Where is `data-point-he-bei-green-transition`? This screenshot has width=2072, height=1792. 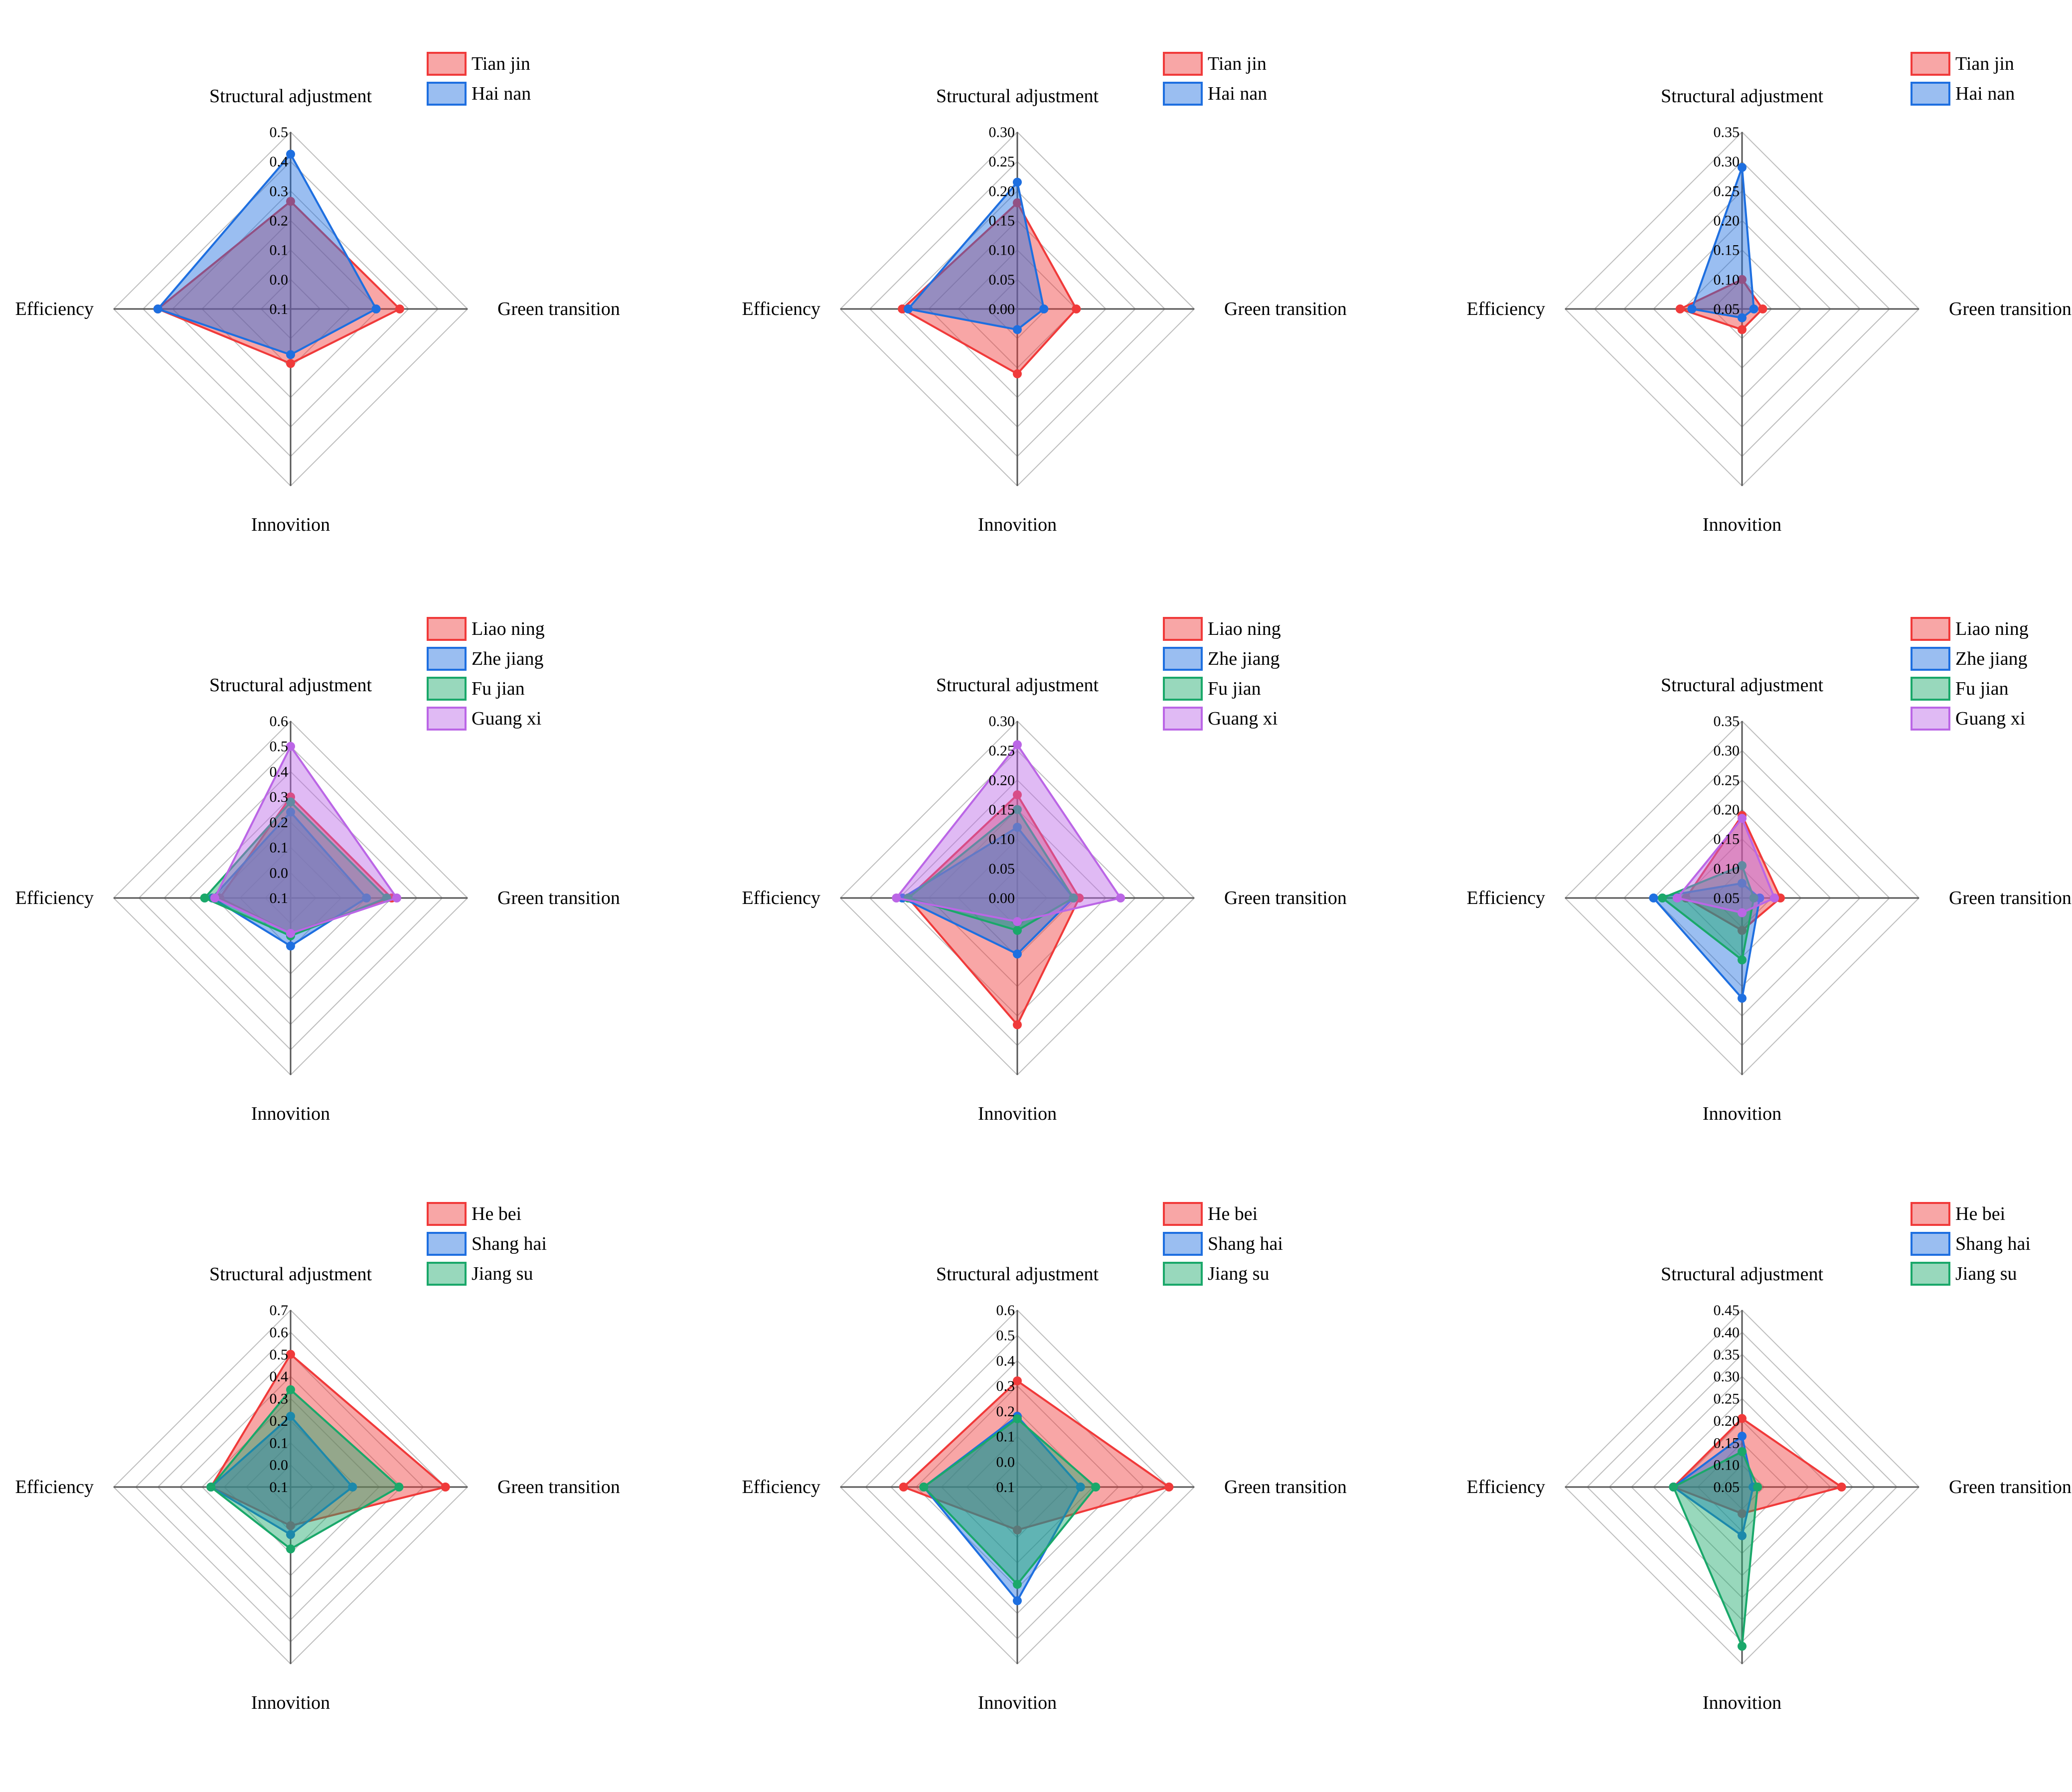
data-point-he-bei-green-transition is located at coordinates (446, 1487).